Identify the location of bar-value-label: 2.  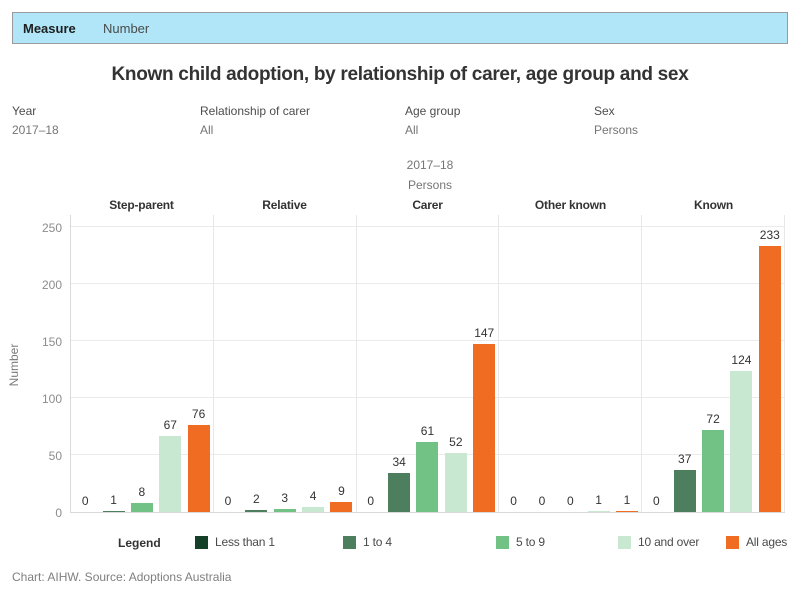
(256, 498).